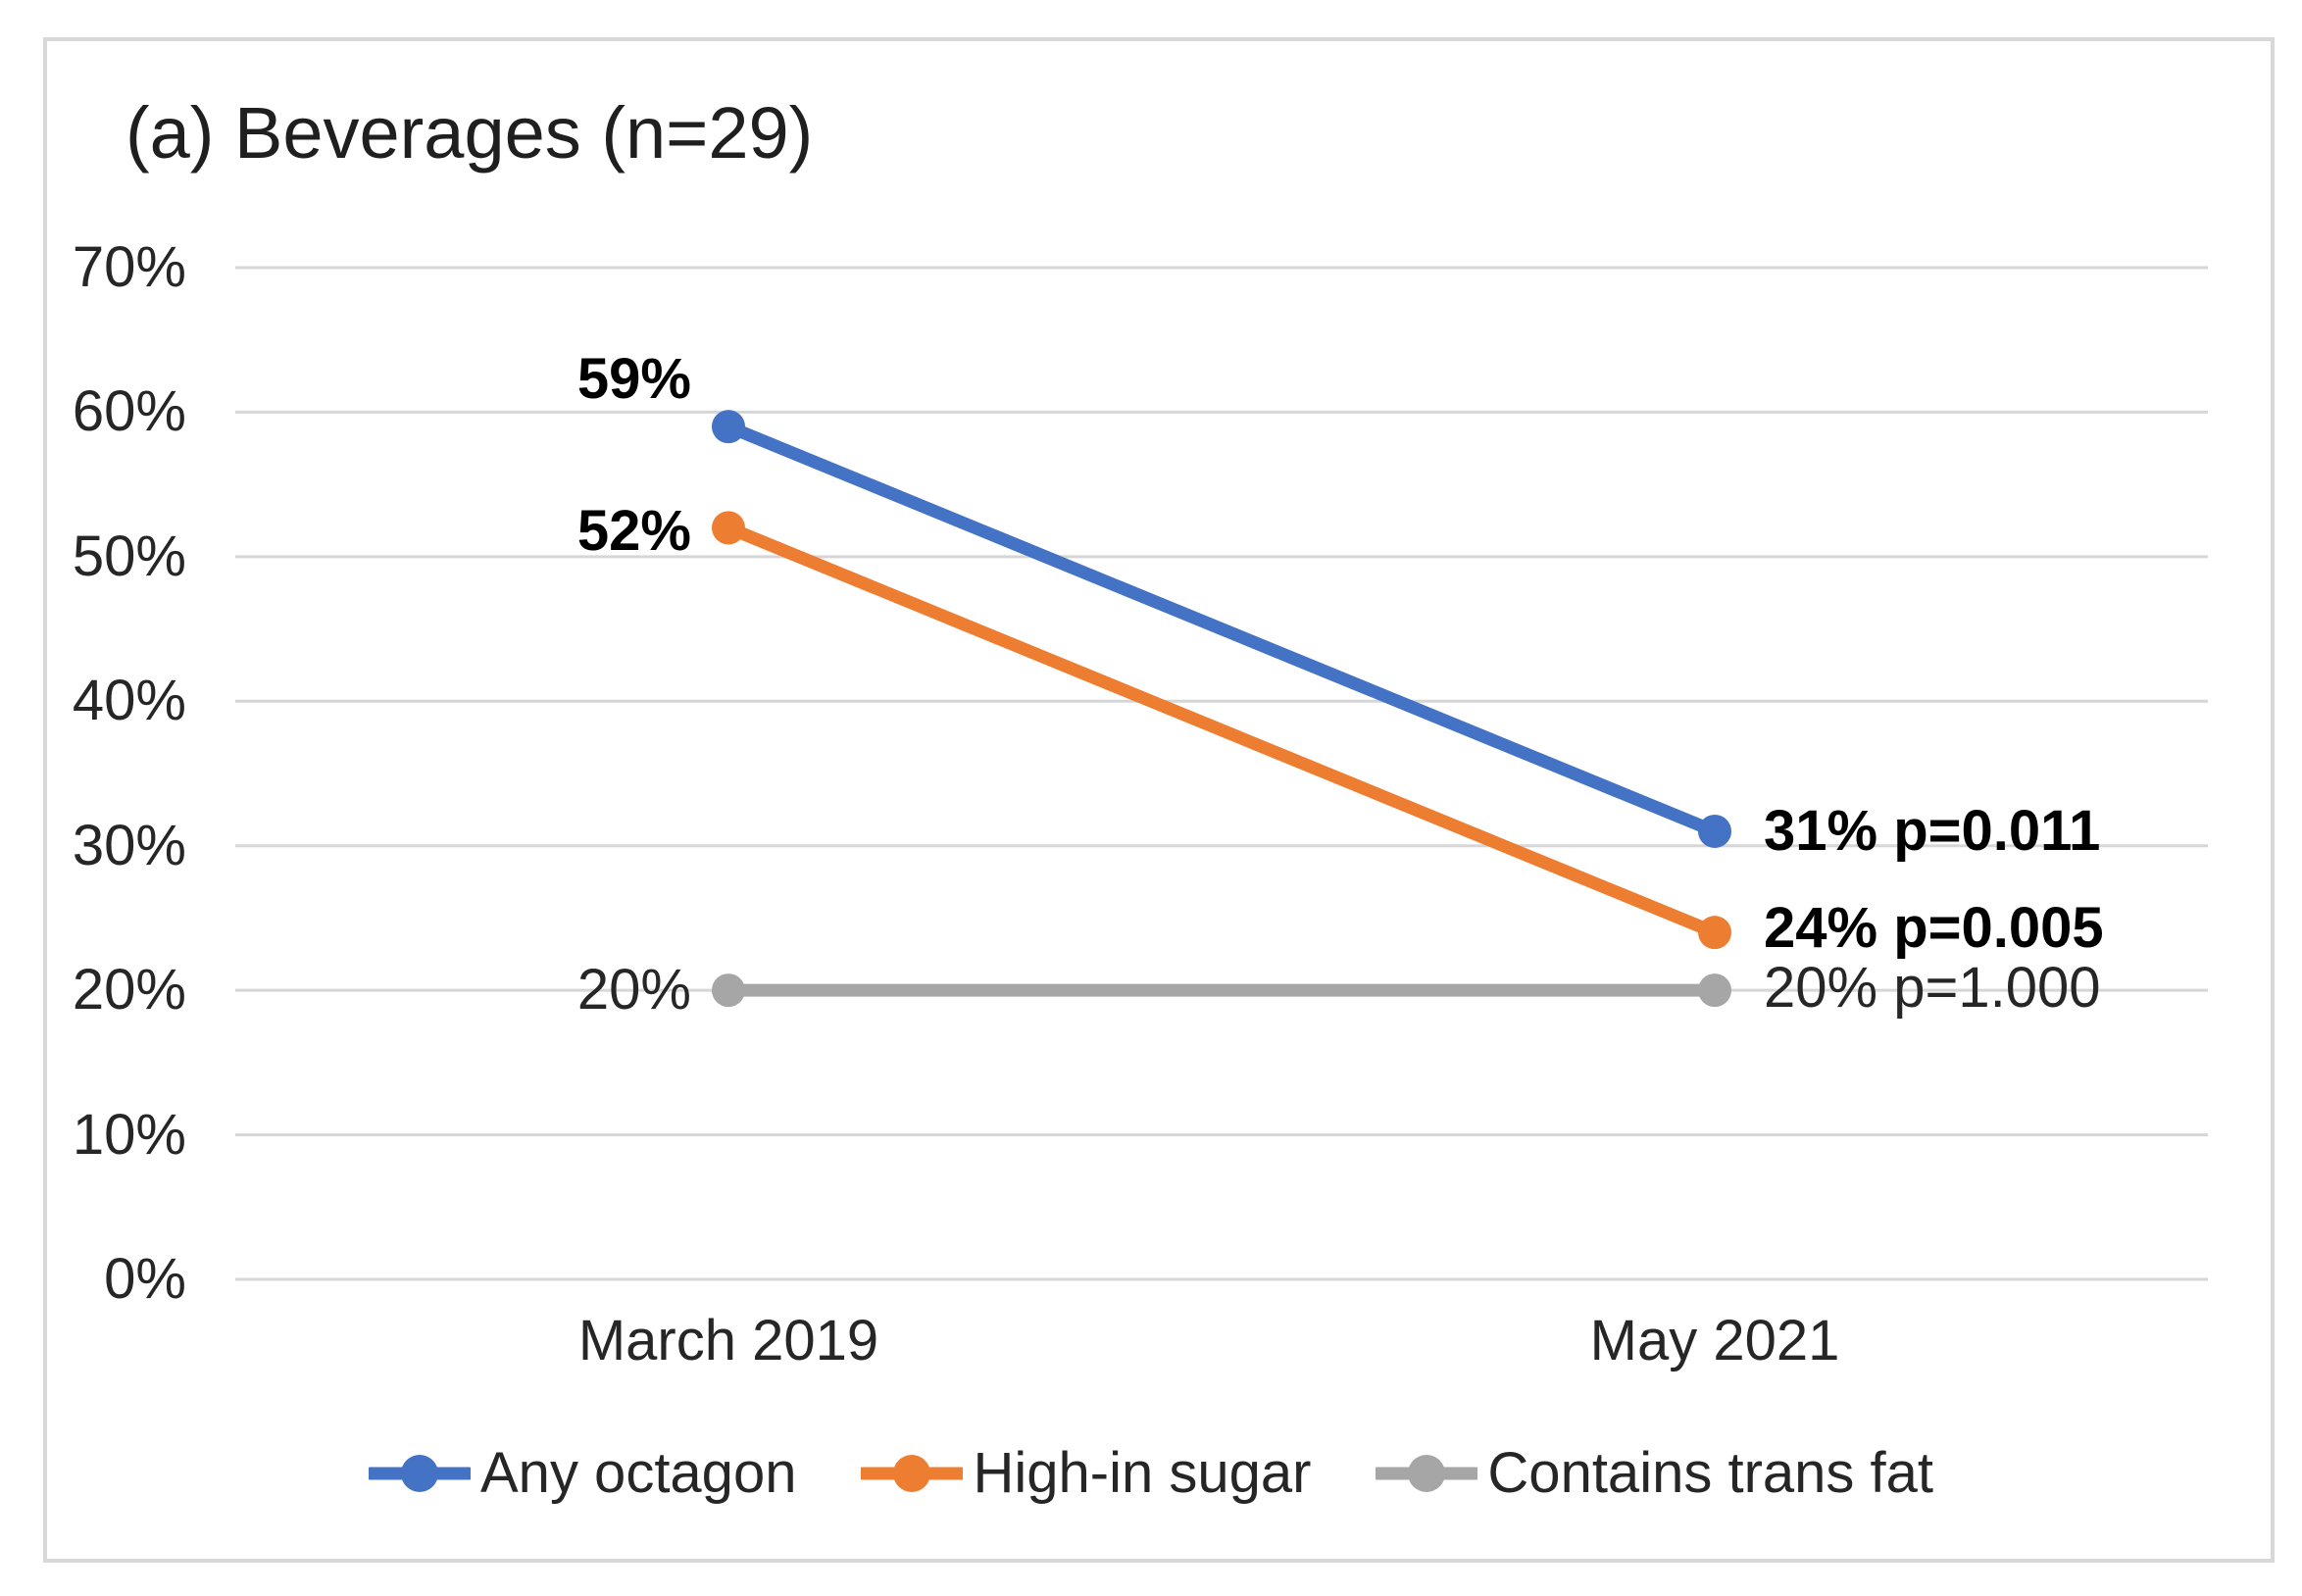  What do you see at coordinates (129, 1134) in the screenshot?
I see `y-axis-tick-label: 10%` at bounding box center [129, 1134].